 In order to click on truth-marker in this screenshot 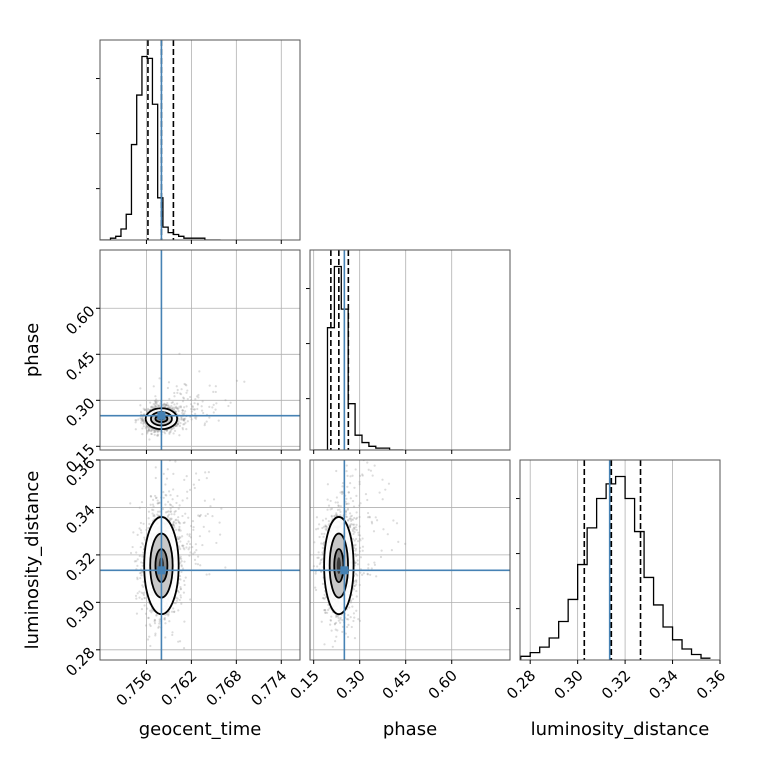, I will do `click(344, 570)`.